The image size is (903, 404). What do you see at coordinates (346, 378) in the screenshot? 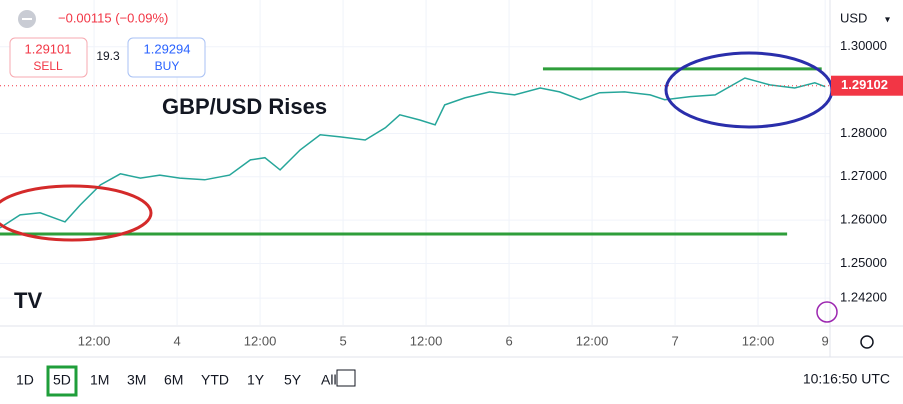
I see `compare-icon` at bounding box center [346, 378].